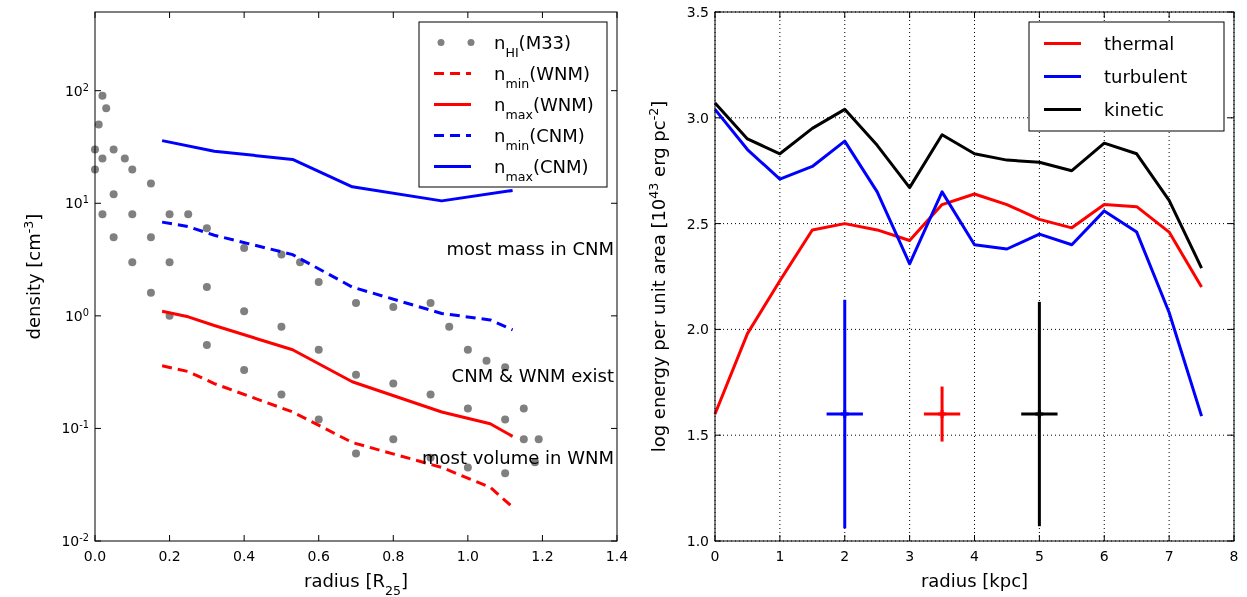  What do you see at coordinates (244, 556) in the screenshot?
I see `x-tick-label: 0.4` at bounding box center [244, 556].